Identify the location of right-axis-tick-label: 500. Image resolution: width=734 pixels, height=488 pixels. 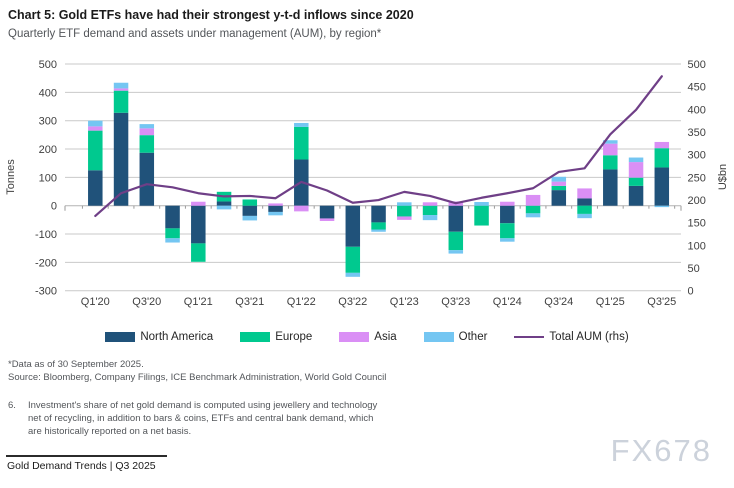
(697, 65).